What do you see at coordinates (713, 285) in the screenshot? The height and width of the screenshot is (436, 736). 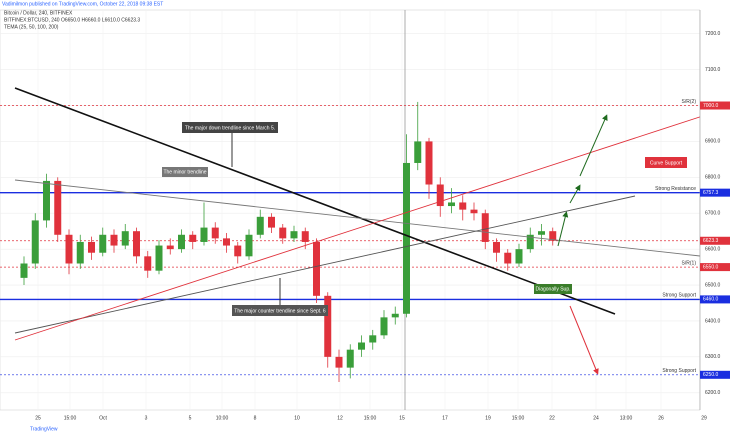 I see `y-tick-label: 6500.0` at bounding box center [713, 285].